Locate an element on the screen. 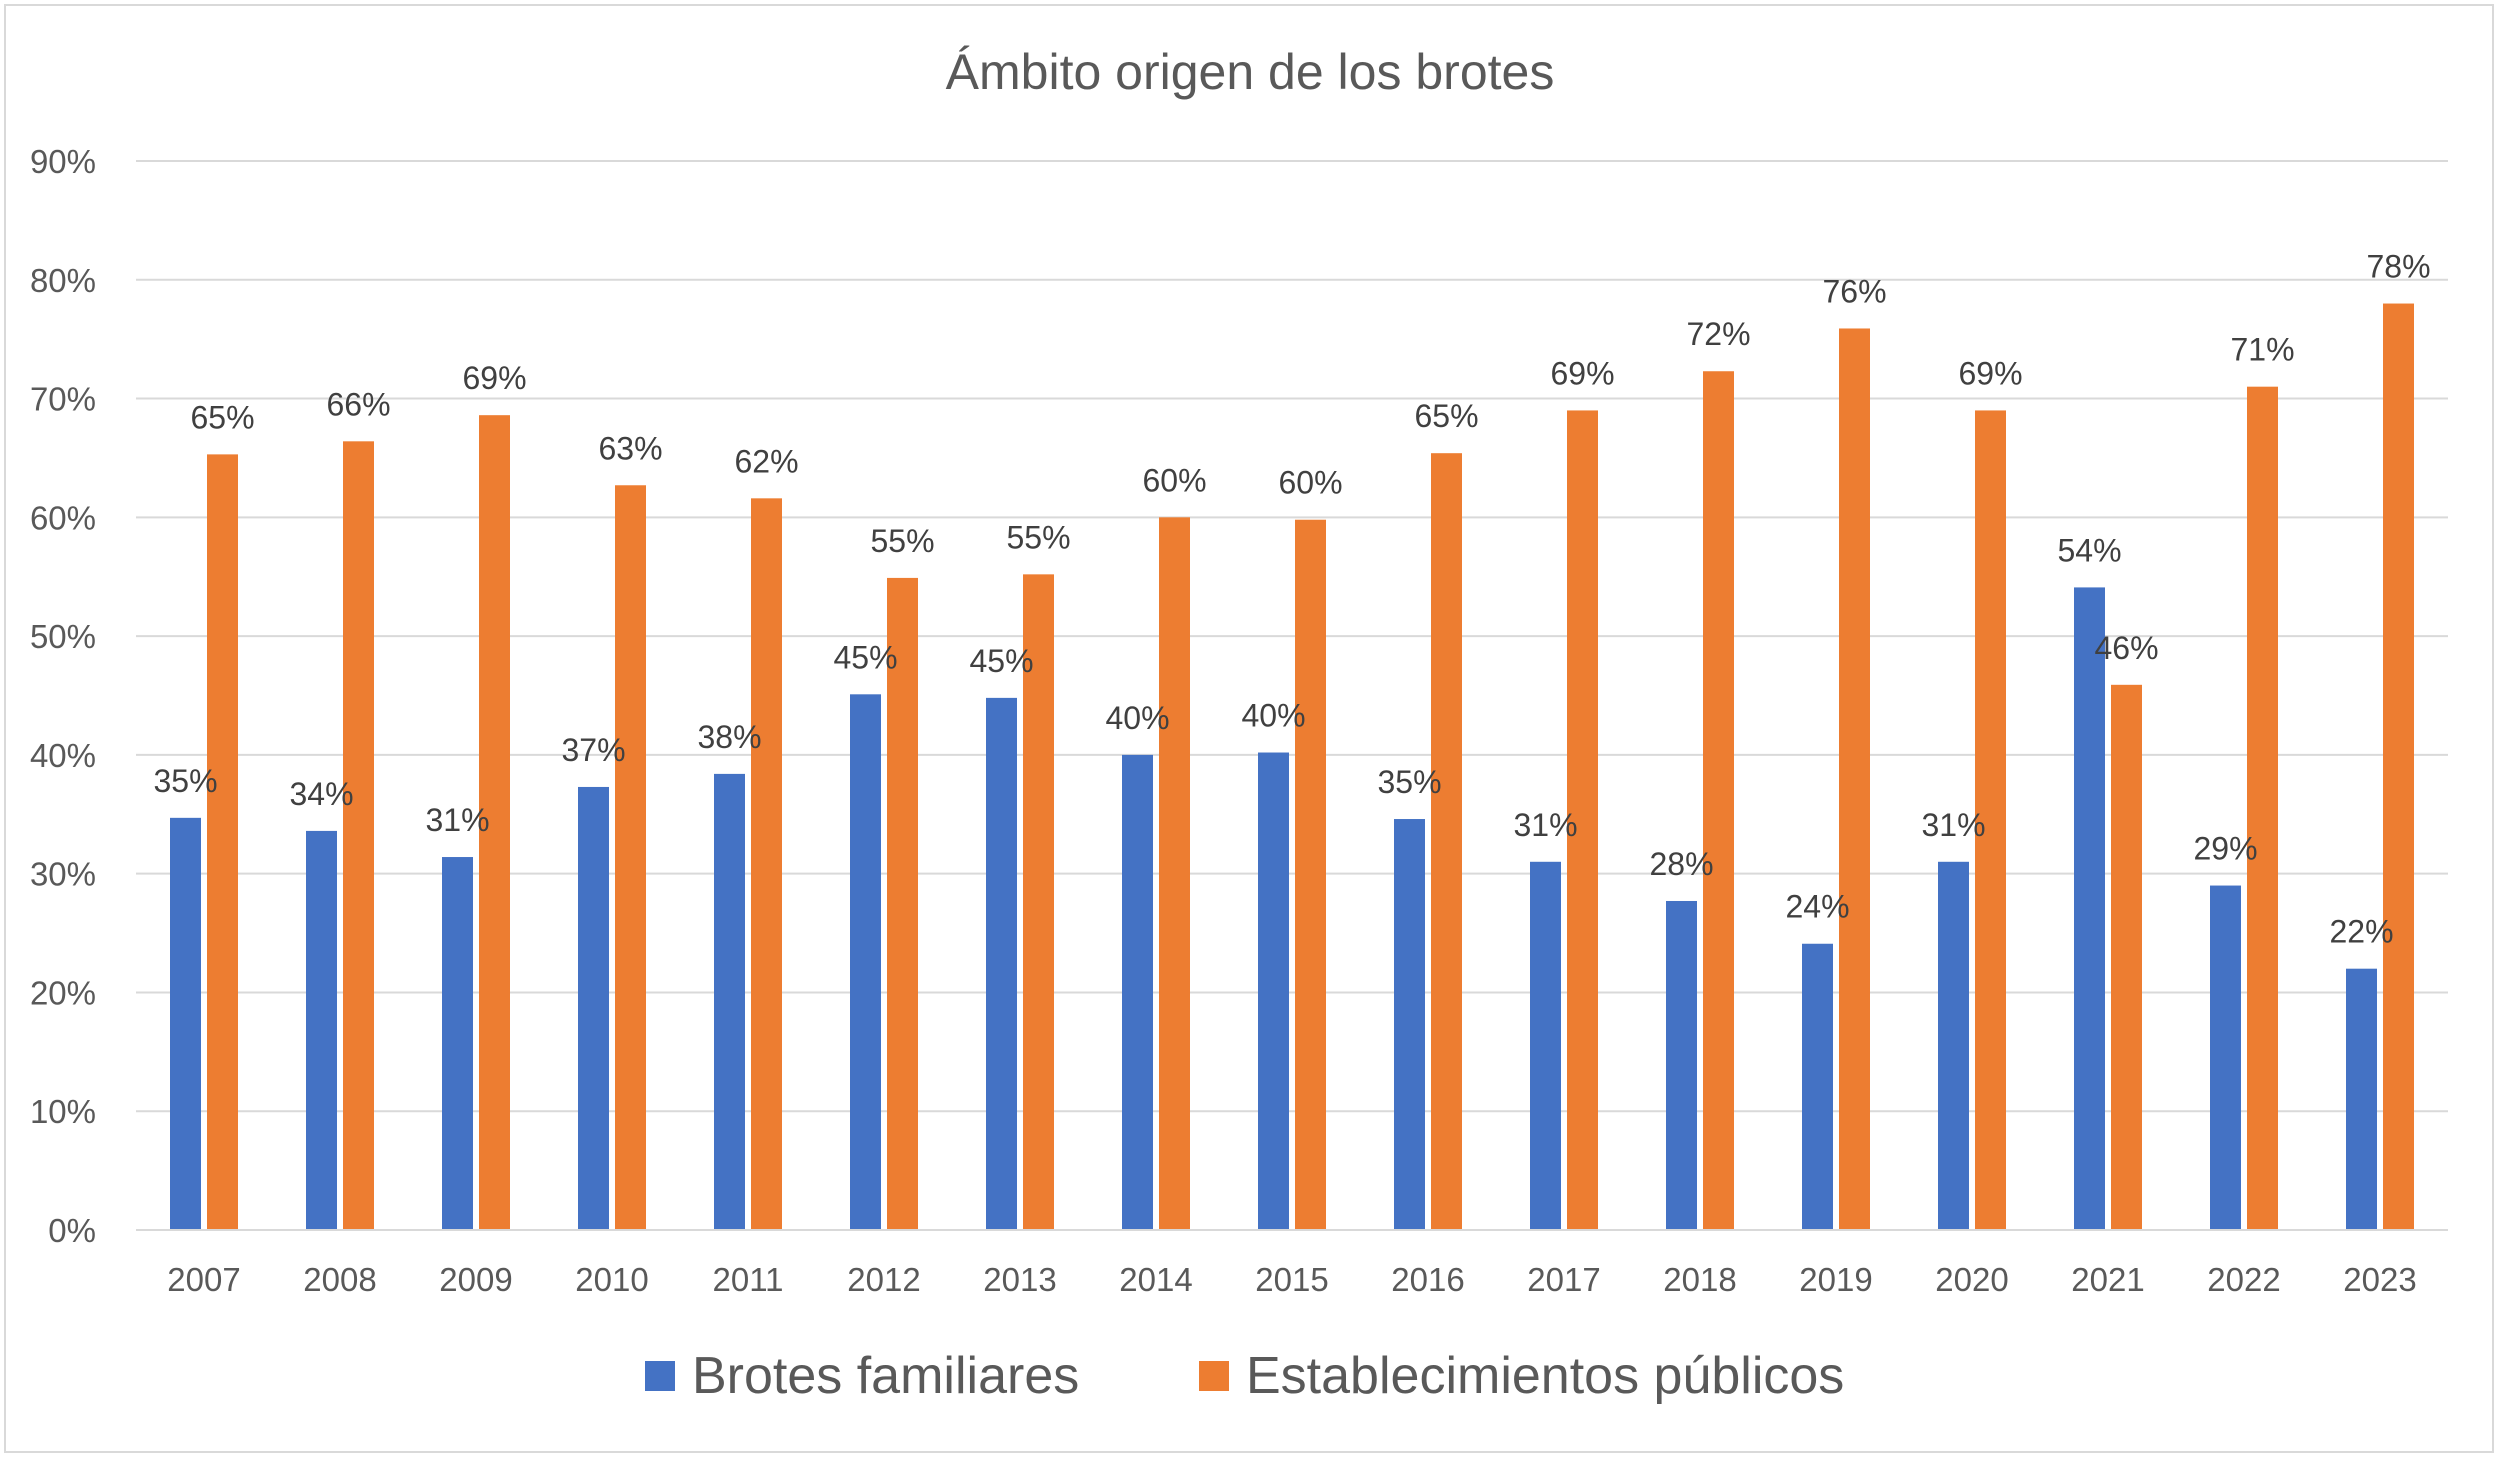 This screenshot has width=2500, height=1459. data-label: 22% is located at coordinates (2361, 932).